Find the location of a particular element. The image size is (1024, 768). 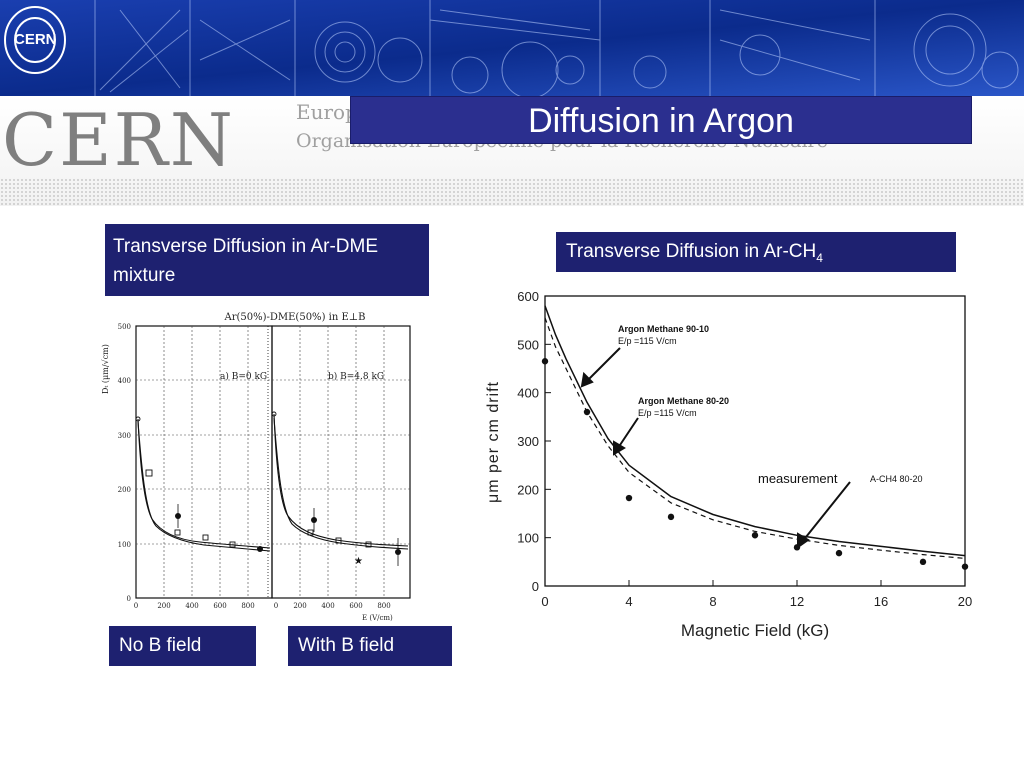

panel-b-label: b) B=4.8 kG is located at coordinates (356, 376).